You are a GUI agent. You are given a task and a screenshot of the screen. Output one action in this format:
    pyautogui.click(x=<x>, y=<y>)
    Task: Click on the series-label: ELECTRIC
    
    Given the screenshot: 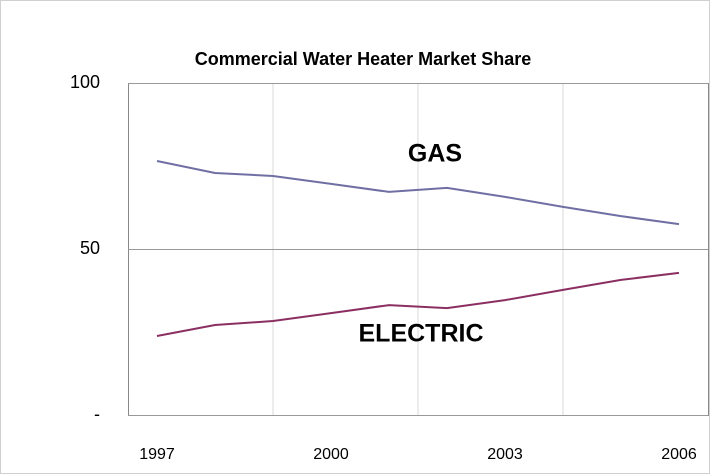 What is the action you would take?
    pyautogui.click(x=421, y=334)
    